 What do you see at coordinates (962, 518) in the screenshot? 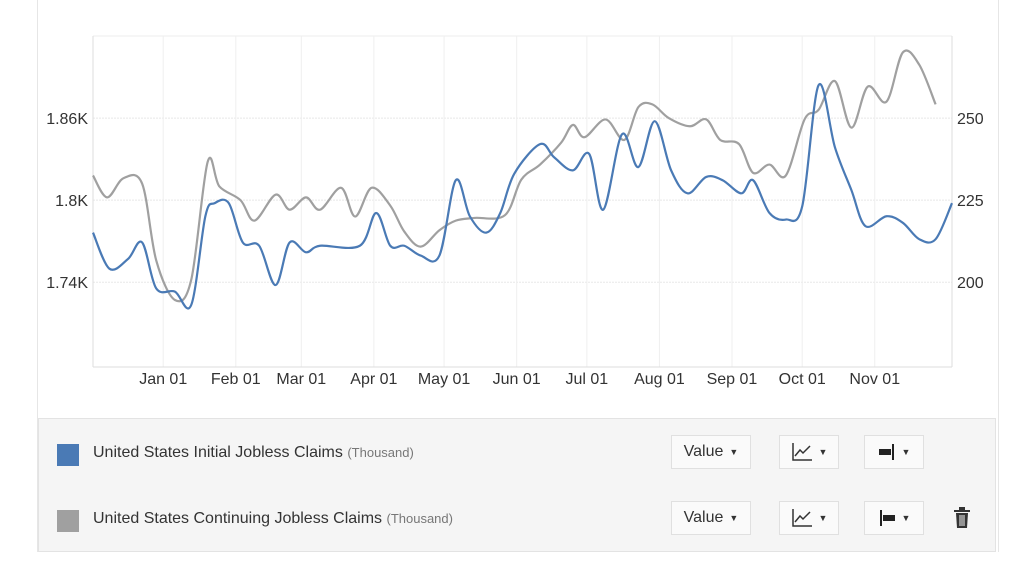
I see `trash-icon` at bounding box center [962, 518].